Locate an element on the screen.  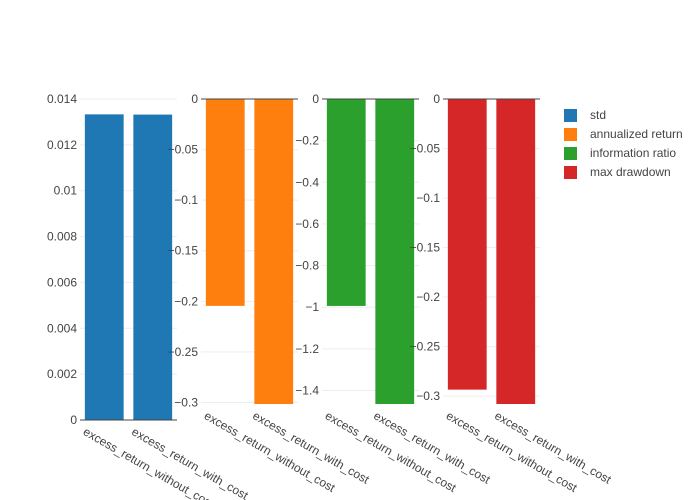
legend-label: information ratio is located at coordinates (633, 153).